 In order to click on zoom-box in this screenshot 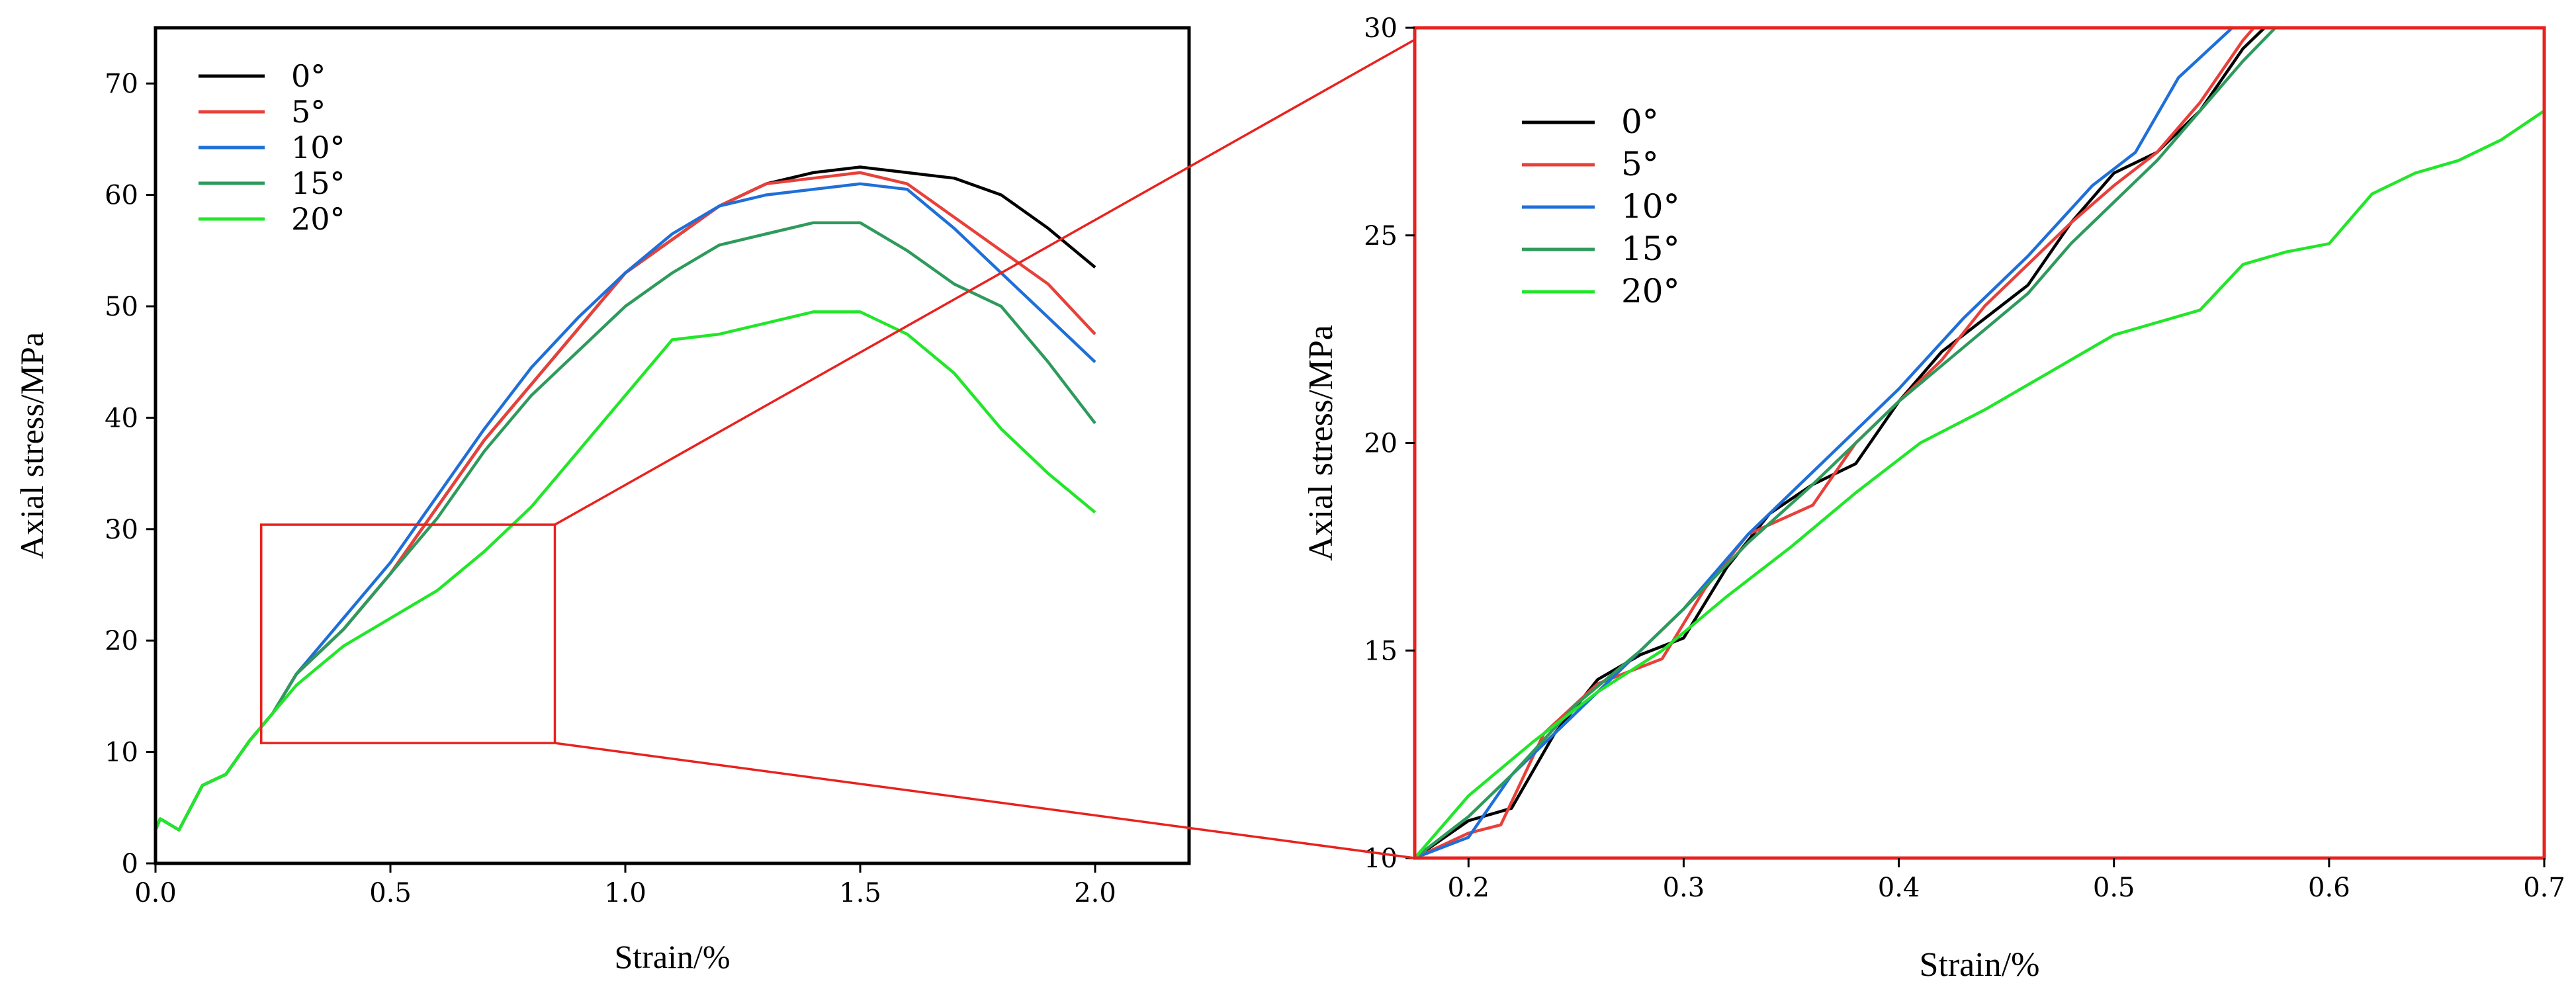, I will do `click(408, 633)`.